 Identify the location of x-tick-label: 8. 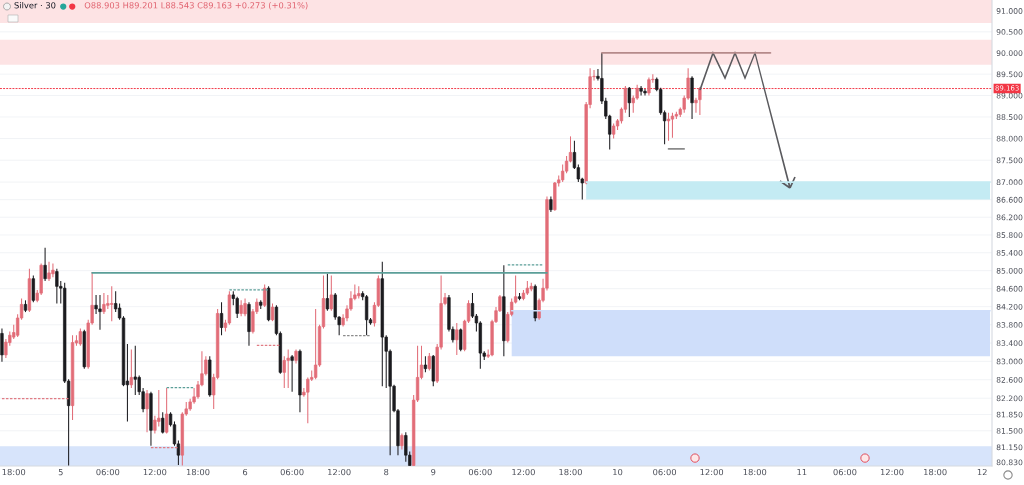
(386, 472).